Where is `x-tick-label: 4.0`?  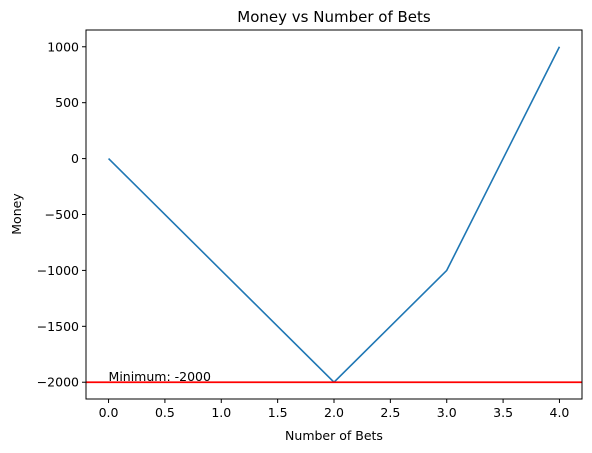 x-tick-label: 4.0 is located at coordinates (560, 412).